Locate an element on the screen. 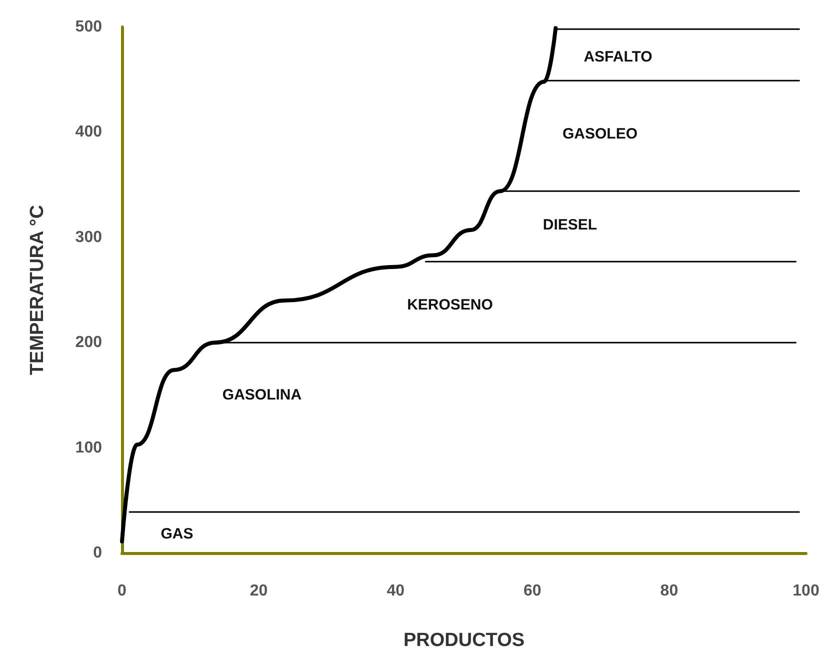  annotation: GASOLINA is located at coordinates (262, 395).